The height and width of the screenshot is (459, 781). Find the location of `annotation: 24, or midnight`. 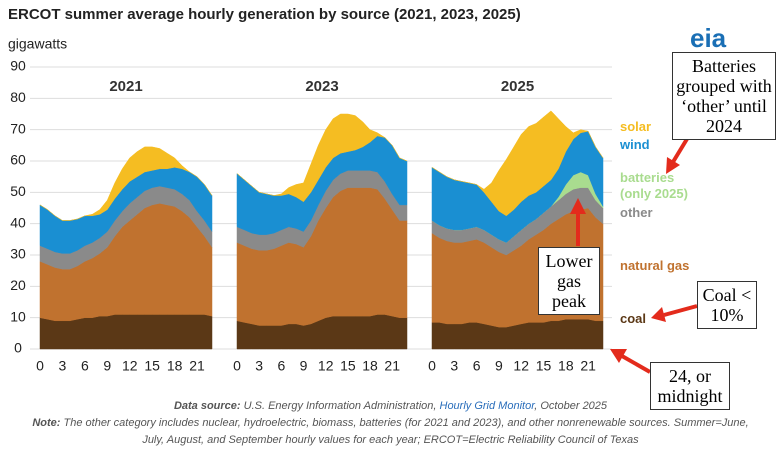

annotation: 24, or midnight is located at coordinates (690, 386).